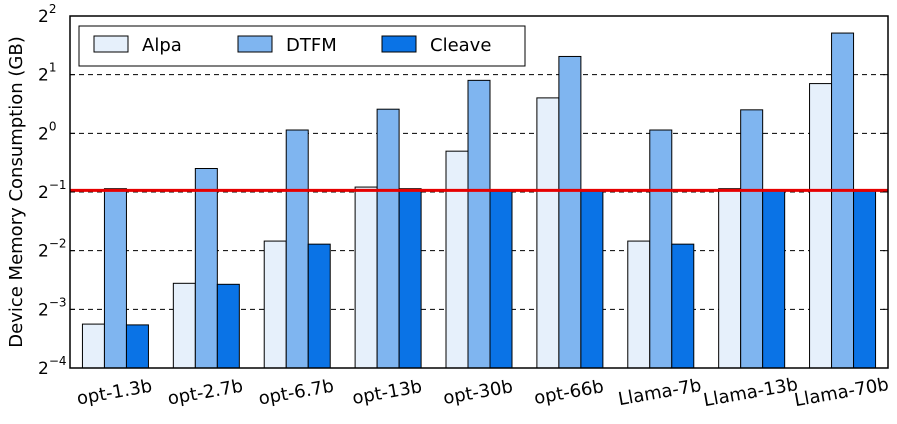  What do you see at coordinates (319, 306) in the screenshot?
I see `bar-cleave-opt-6.7b` at bounding box center [319, 306].